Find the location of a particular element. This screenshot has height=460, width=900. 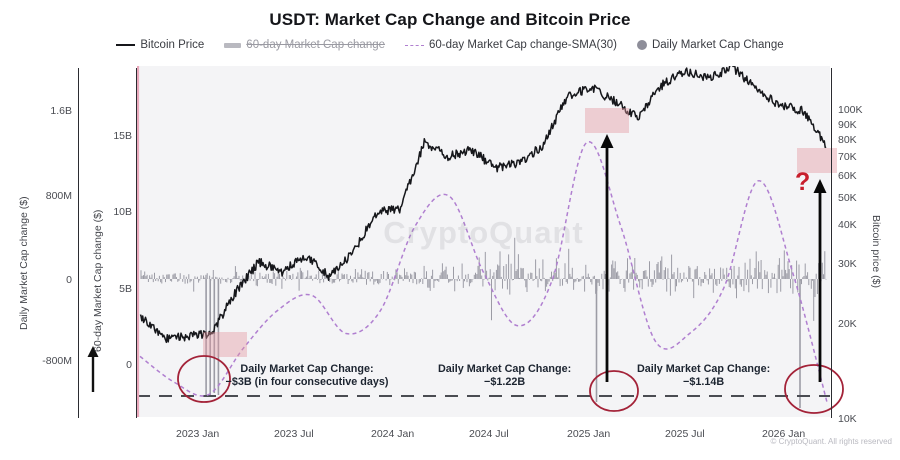

red-circle-2023jan is located at coordinates (204, 379).